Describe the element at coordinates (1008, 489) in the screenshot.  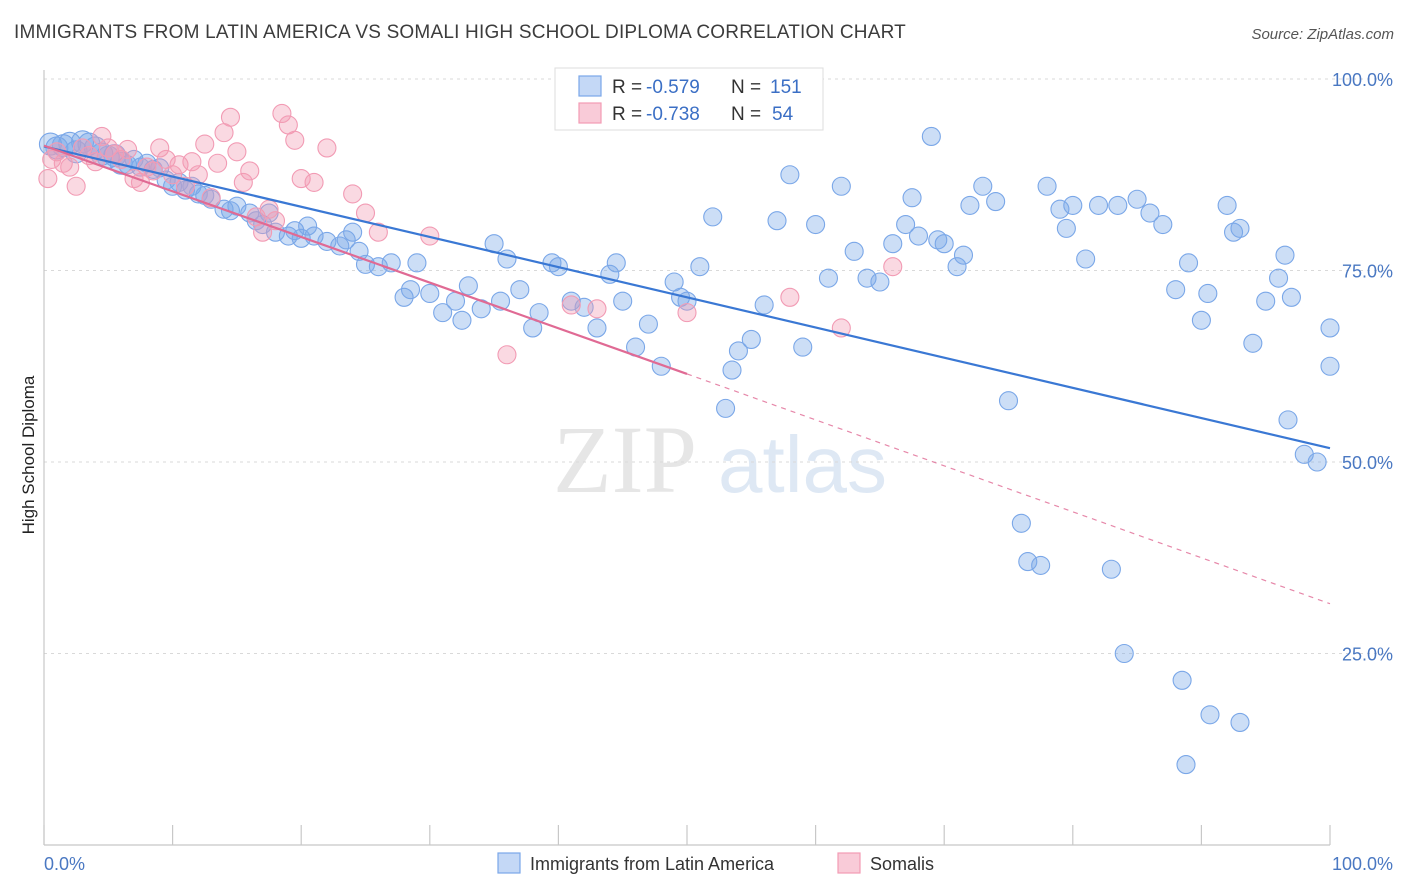
I see `trend-line-somalis-projection` at that location.